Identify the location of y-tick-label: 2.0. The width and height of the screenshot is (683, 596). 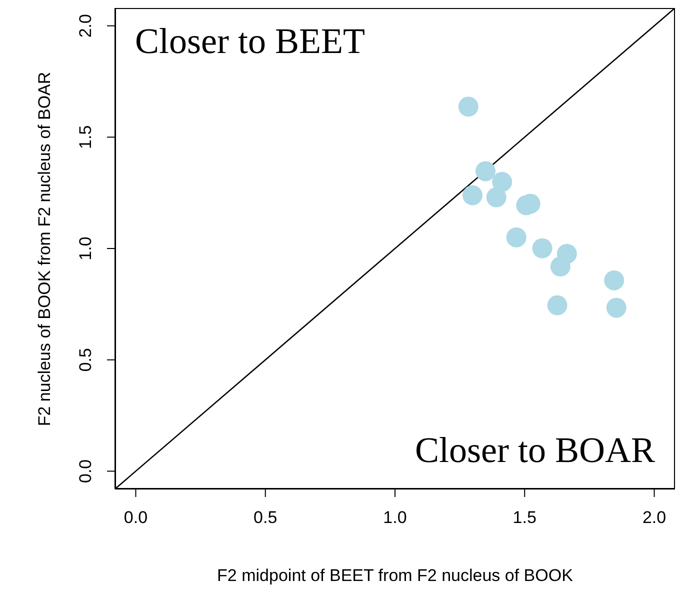
(85, 26).